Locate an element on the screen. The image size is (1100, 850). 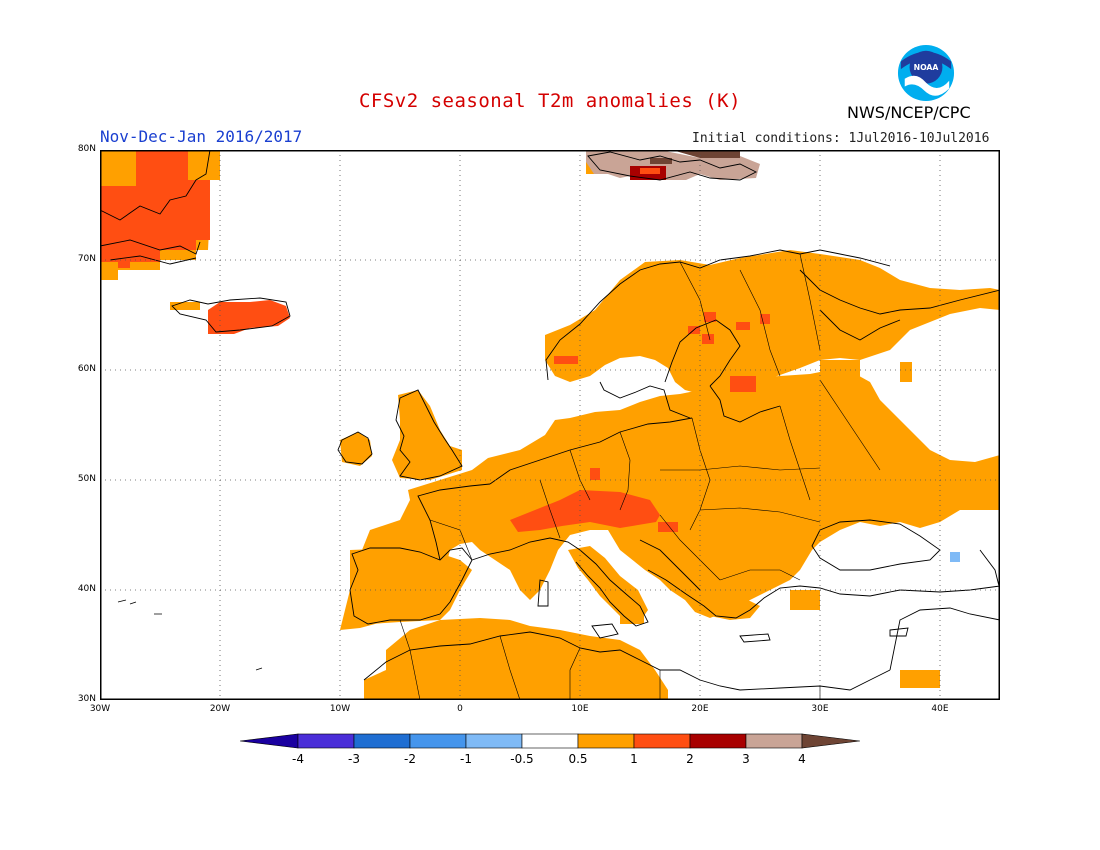
colorbar-lower-arrow is located at coordinates (269, 741).